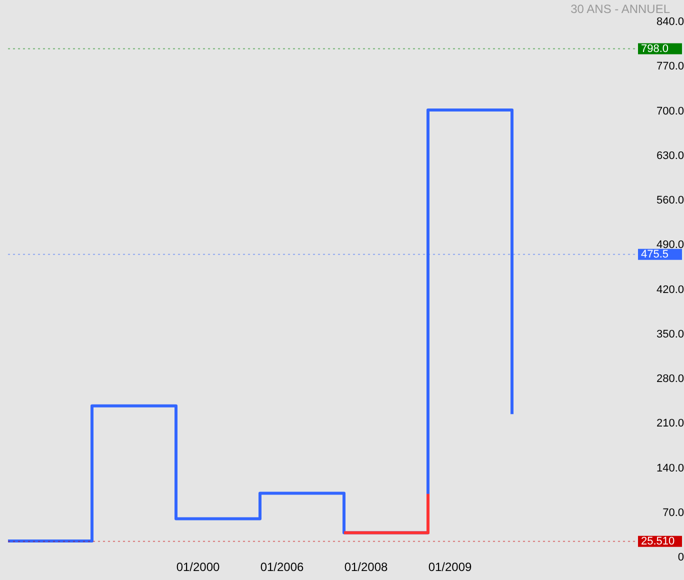 Image resolution: width=684 pixels, height=580 pixels. I want to click on ref-line-label: 25.510, so click(658, 541).